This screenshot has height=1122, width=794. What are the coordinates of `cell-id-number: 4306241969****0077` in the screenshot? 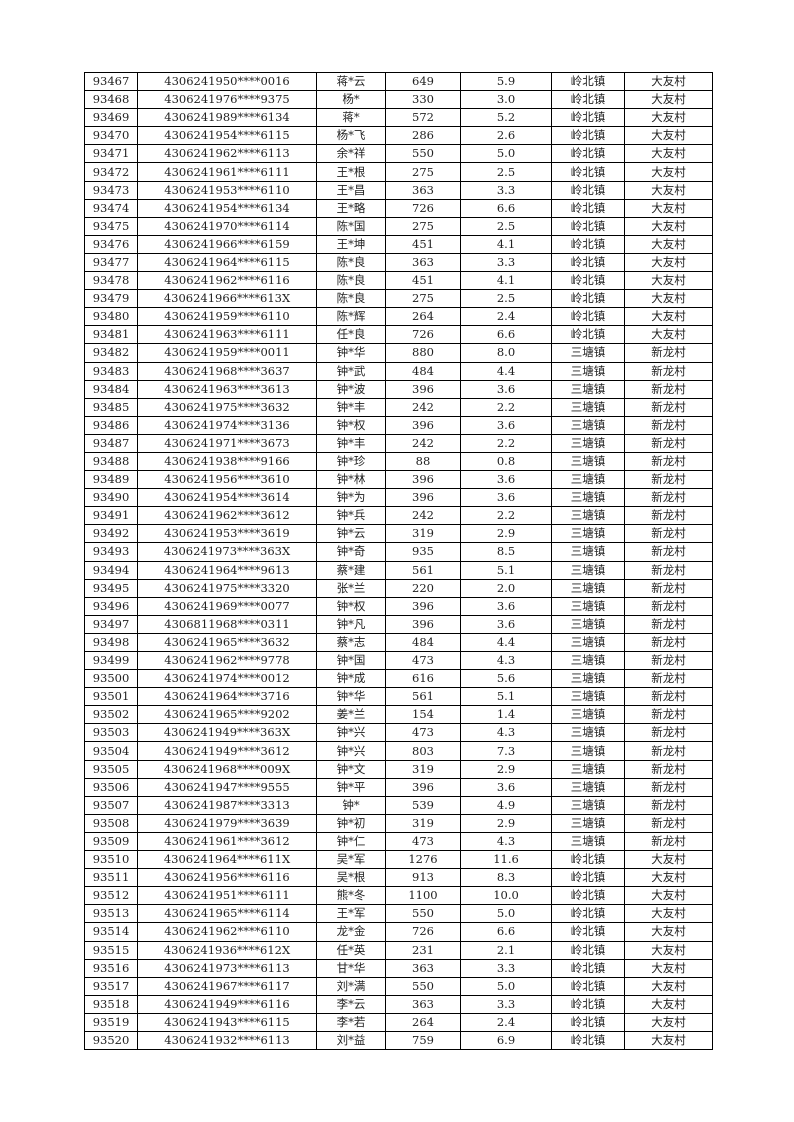 It's located at (227, 606).